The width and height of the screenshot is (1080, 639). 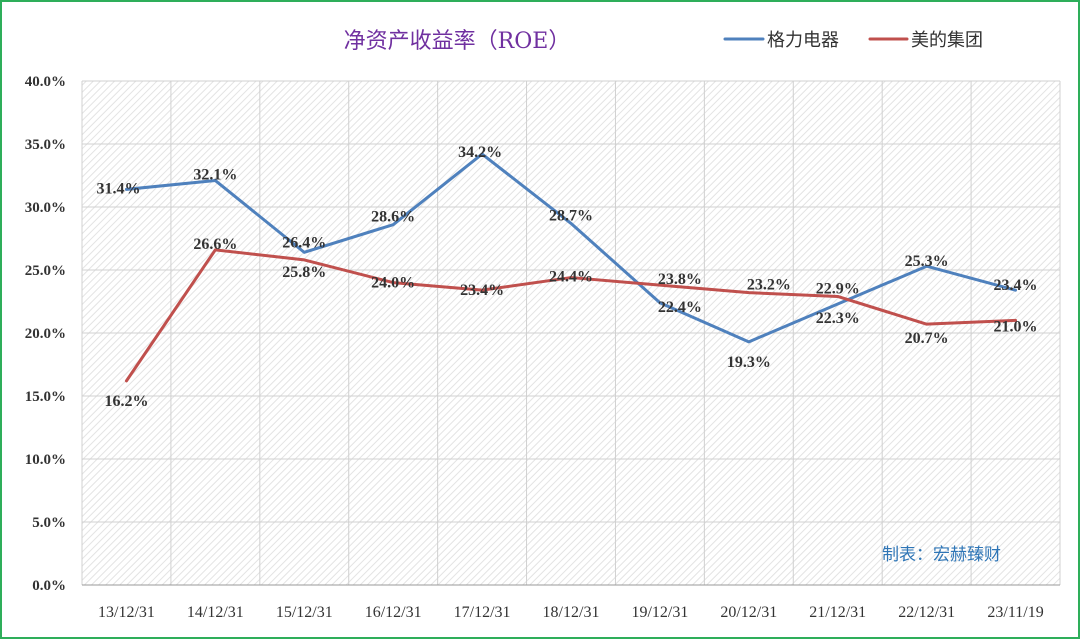 I want to click on data-label: 26.6%, so click(x=215, y=244).